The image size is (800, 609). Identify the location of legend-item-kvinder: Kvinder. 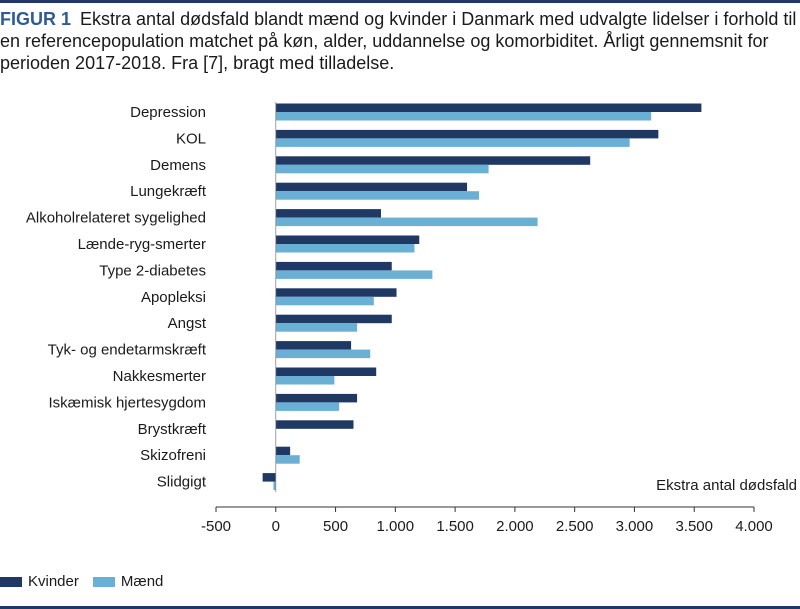
(39, 581).